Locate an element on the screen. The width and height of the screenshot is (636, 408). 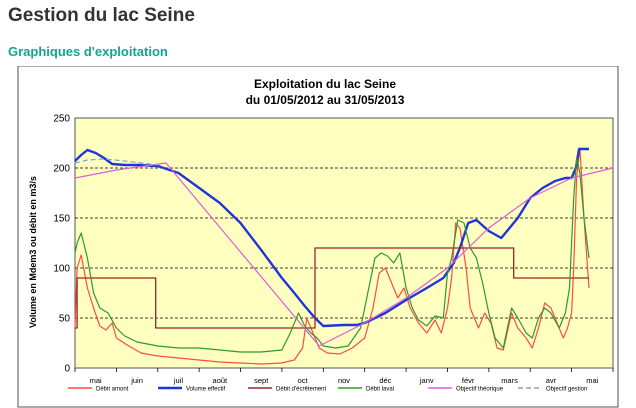
series-line is located at coordinates (116, 162).